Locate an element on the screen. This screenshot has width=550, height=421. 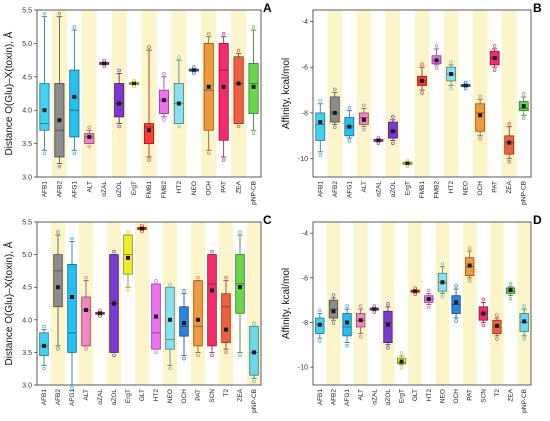
box-AFB1 is located at coordinates (320, 128).